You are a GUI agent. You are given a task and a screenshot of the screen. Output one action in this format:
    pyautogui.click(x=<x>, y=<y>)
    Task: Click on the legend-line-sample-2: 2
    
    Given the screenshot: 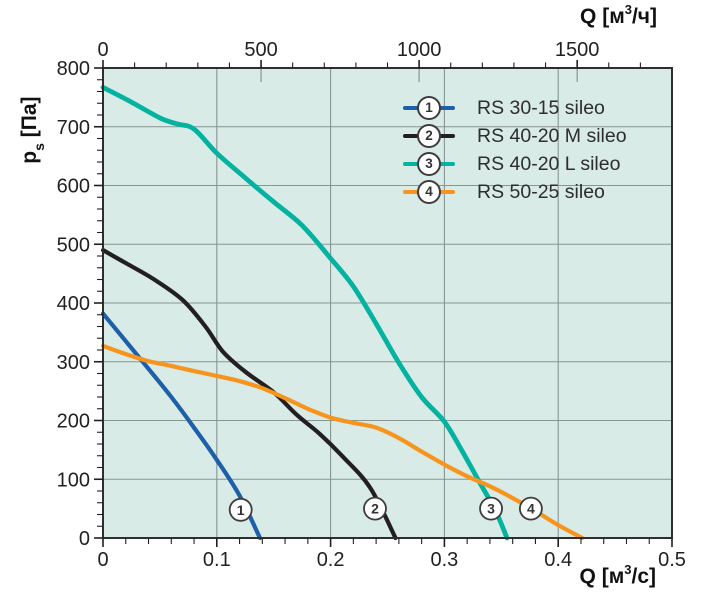 What is the action you would take?
    pyautogui.click(x=429, y=136)
    